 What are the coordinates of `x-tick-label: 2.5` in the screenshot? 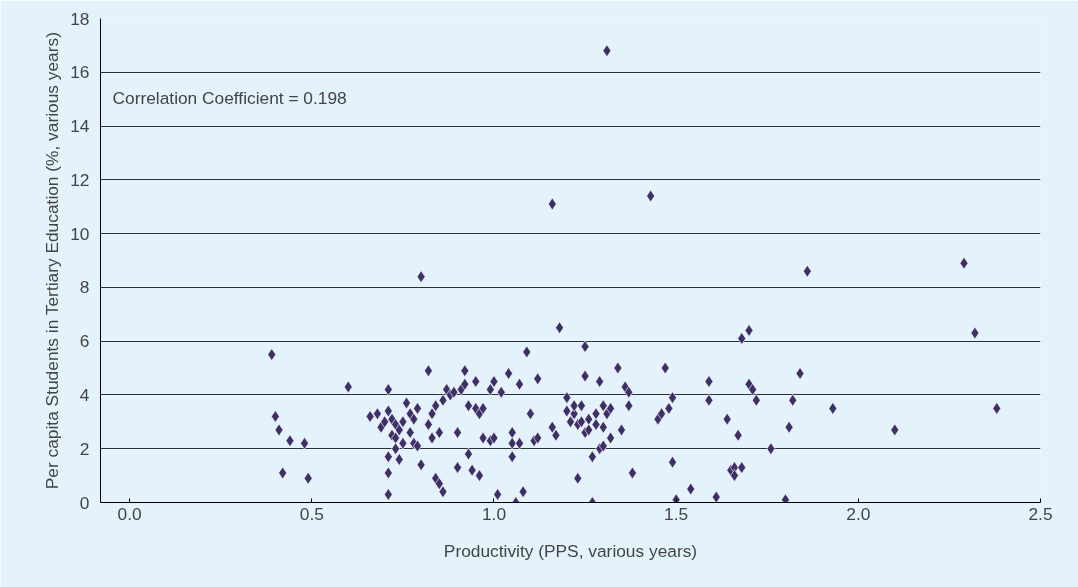 It's located at (1040, 513).